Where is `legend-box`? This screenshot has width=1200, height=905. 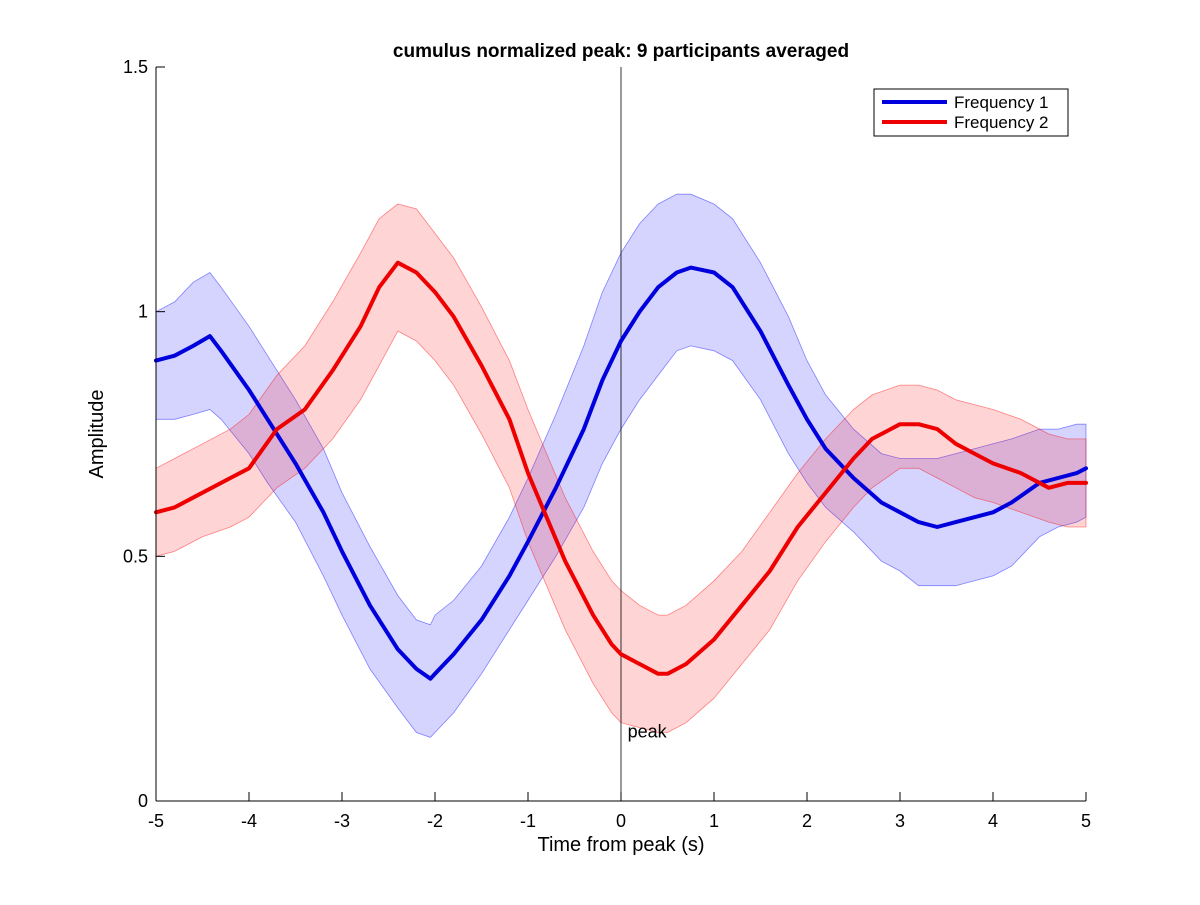 legend-box is located at coordinates (971, 112).